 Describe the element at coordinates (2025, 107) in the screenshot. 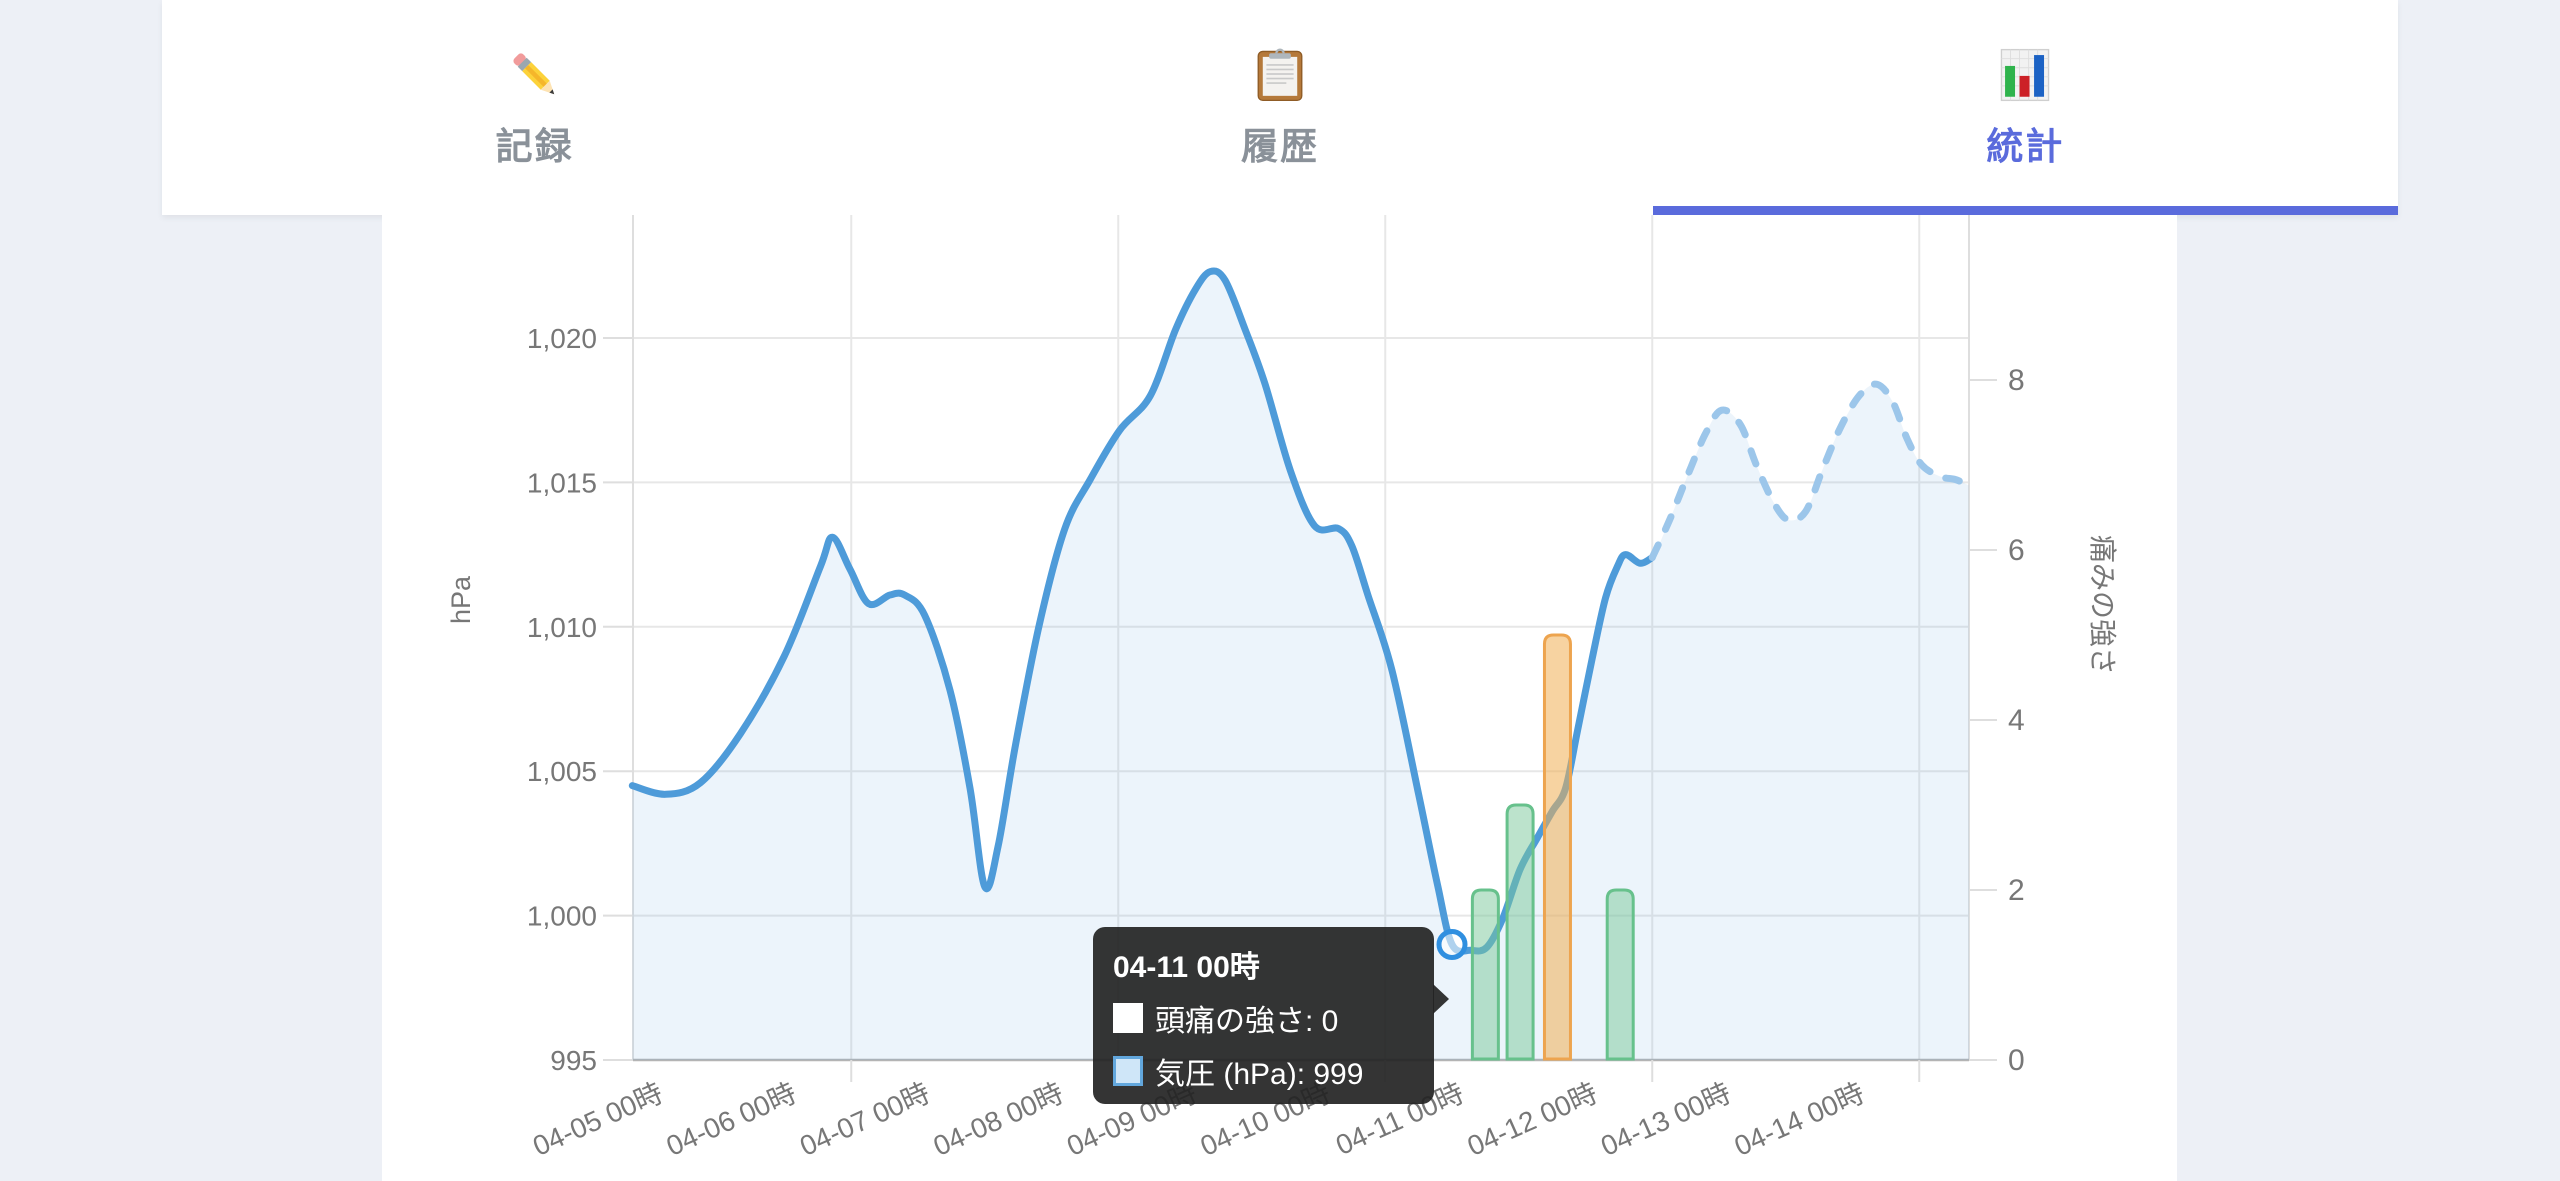

I see `tab-stats: 統計` at that location.